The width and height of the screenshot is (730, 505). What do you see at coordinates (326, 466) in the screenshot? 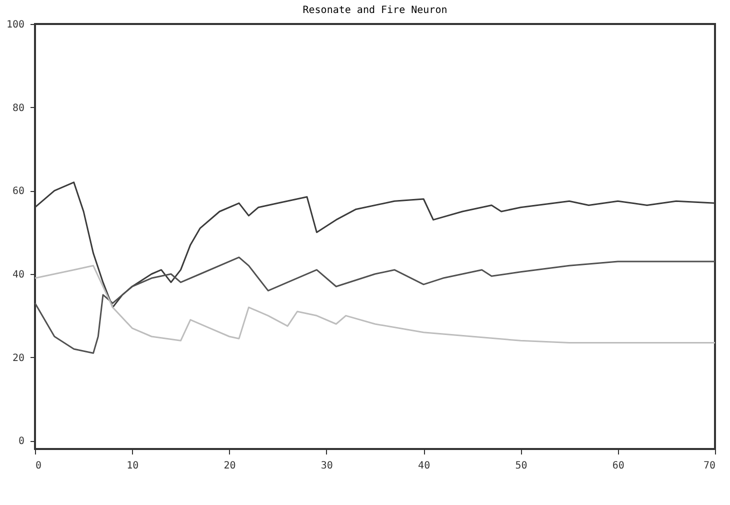
I see `x-tick-label: 30` at bounding box center [326, 466].